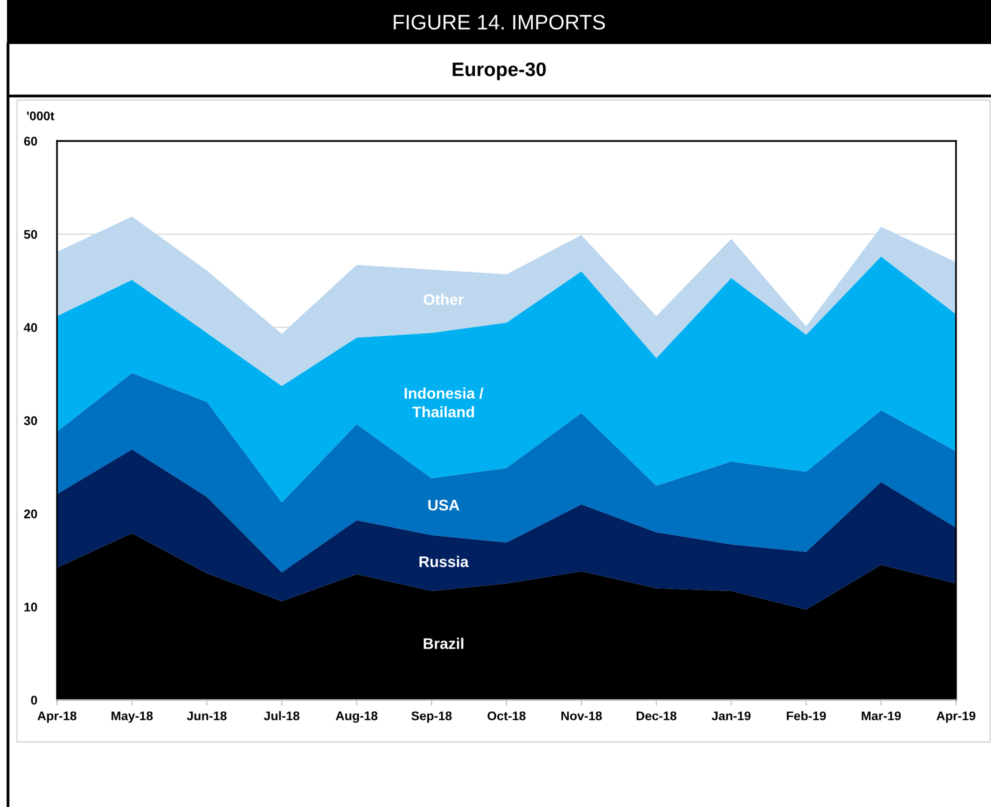 The width and height of the screenshot is (991, 807). Describe the element at coordinates (40, 115) in the screenshot. I see `y-axis-title: '000t` at that location.